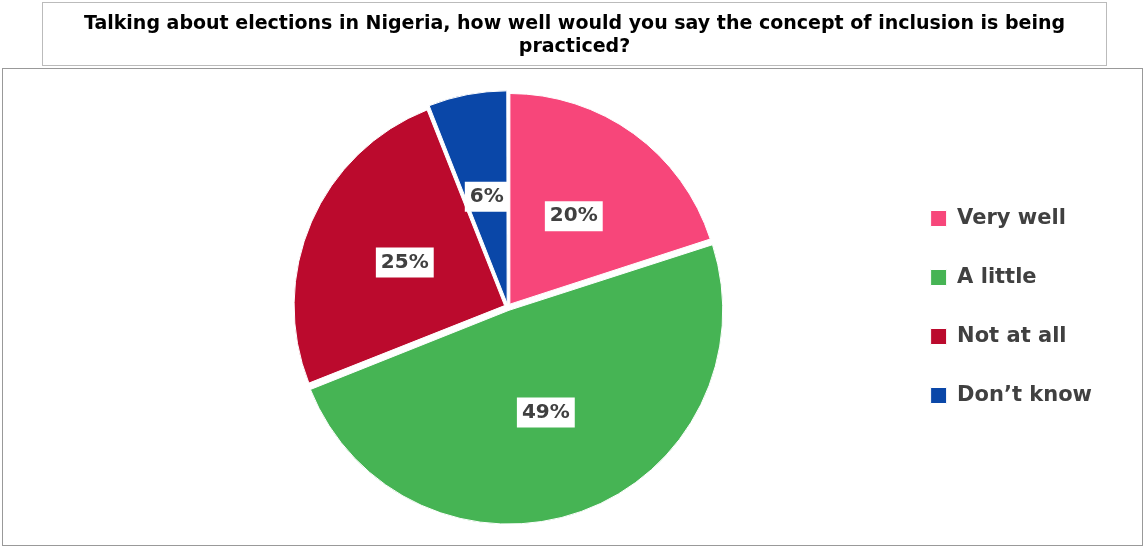 Image resolution: width=1145 pixels, height=548 pixels. Describe the element at coordinates (545, 410) in the screenshot. I see `data-label: 49%` at that location.